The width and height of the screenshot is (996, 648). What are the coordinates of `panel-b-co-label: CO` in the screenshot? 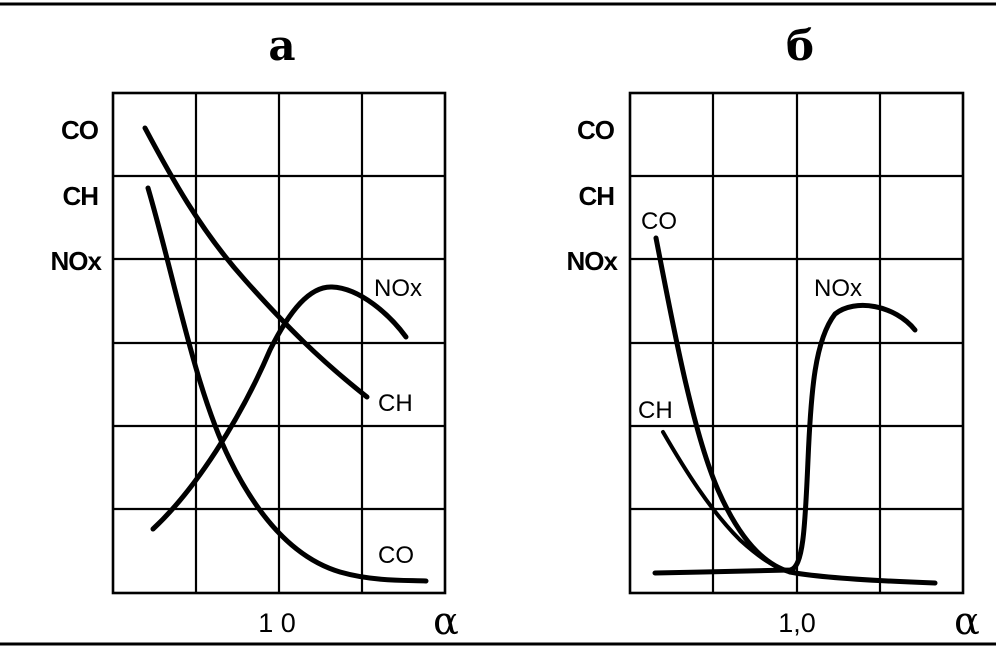 It's located at (659, 221).